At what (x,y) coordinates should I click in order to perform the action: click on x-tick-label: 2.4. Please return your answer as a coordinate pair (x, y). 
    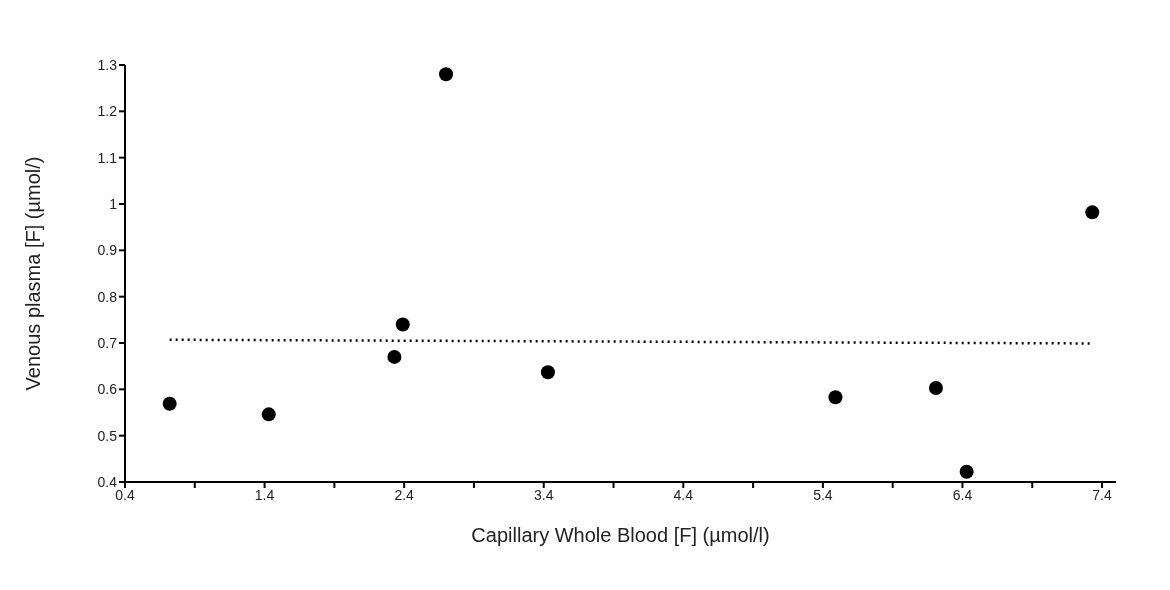
    Looking at the image, I should click on (404, 494).